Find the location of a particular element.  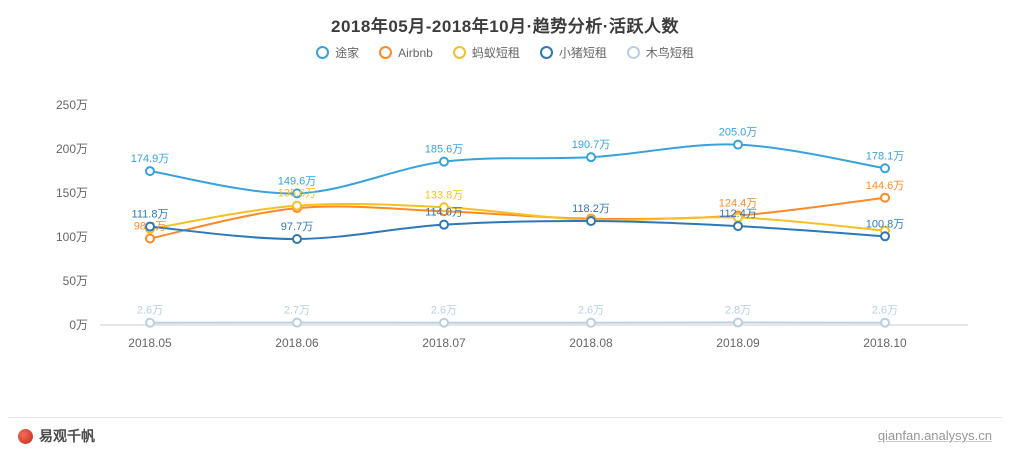

data-label-muniao-duanzu: 2.8万 is located at coordinates (738, 311).